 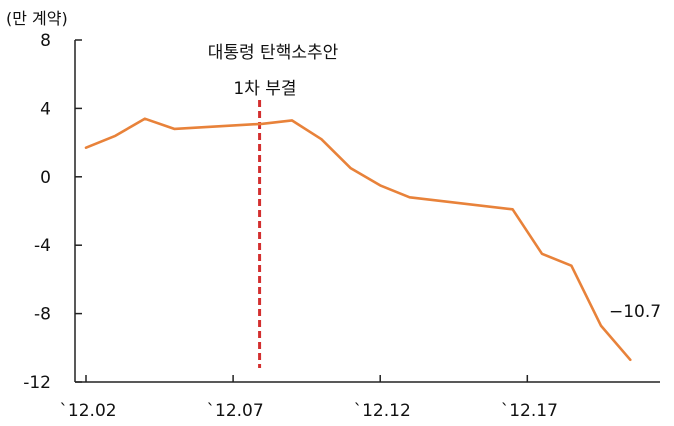 I want to click on y-tick-label: 8, so click(x=45, y=41).